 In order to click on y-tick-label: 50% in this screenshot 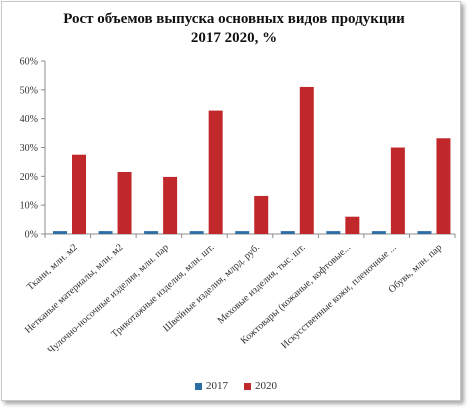, I will do `click(29, 90)`.